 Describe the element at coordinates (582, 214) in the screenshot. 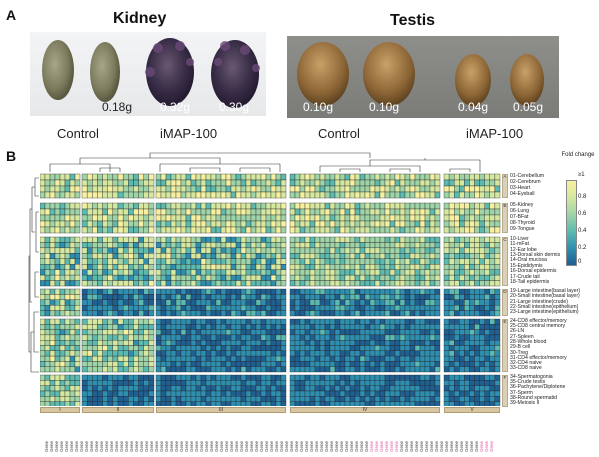

I see `legend-tick-0-6: 0.6` at that location.